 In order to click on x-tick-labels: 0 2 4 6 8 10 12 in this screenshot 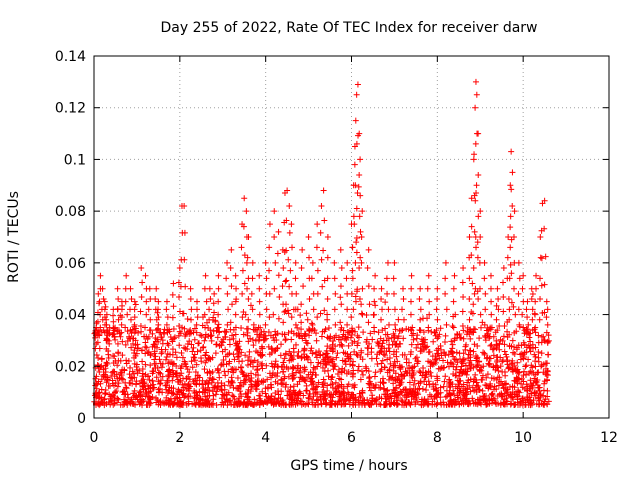, I will do `click(354, 438)`.